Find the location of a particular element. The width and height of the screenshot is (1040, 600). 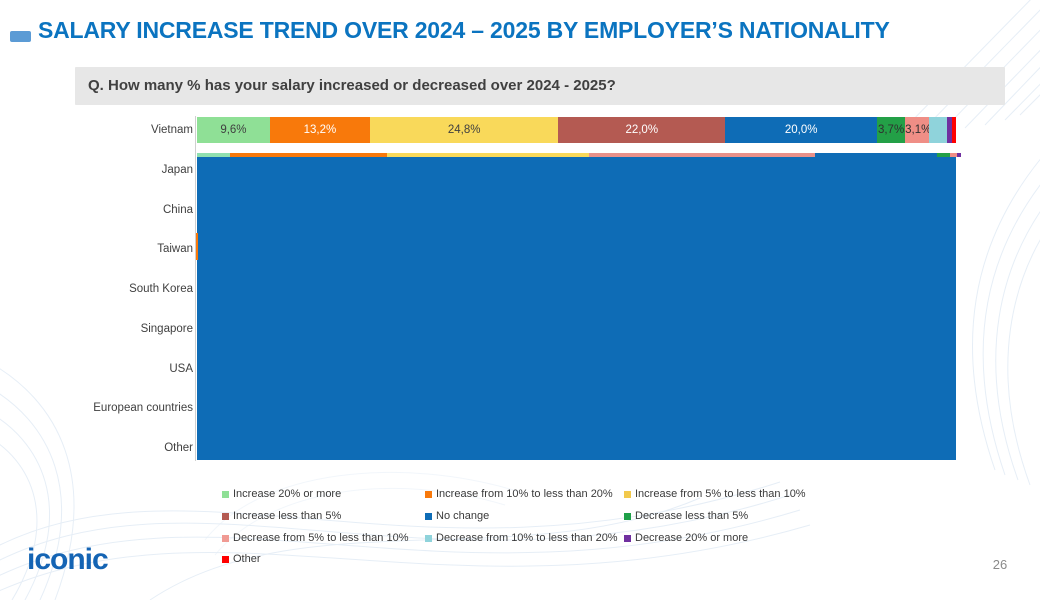

legend-item-increase-20-or-more: Increase 20% or more is located at coordinates (281, 494).